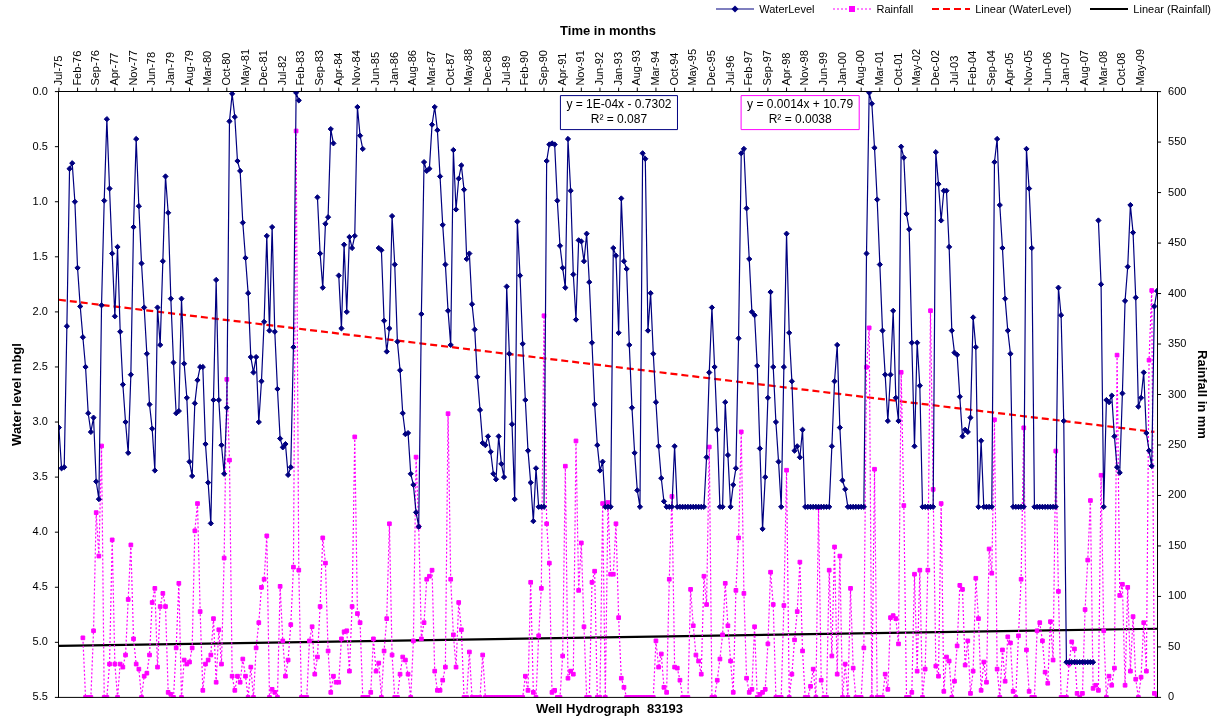  Describe the element at coordinates (40, 476) in the screenshot. I see `y-tick-label: 3.5` at that location.